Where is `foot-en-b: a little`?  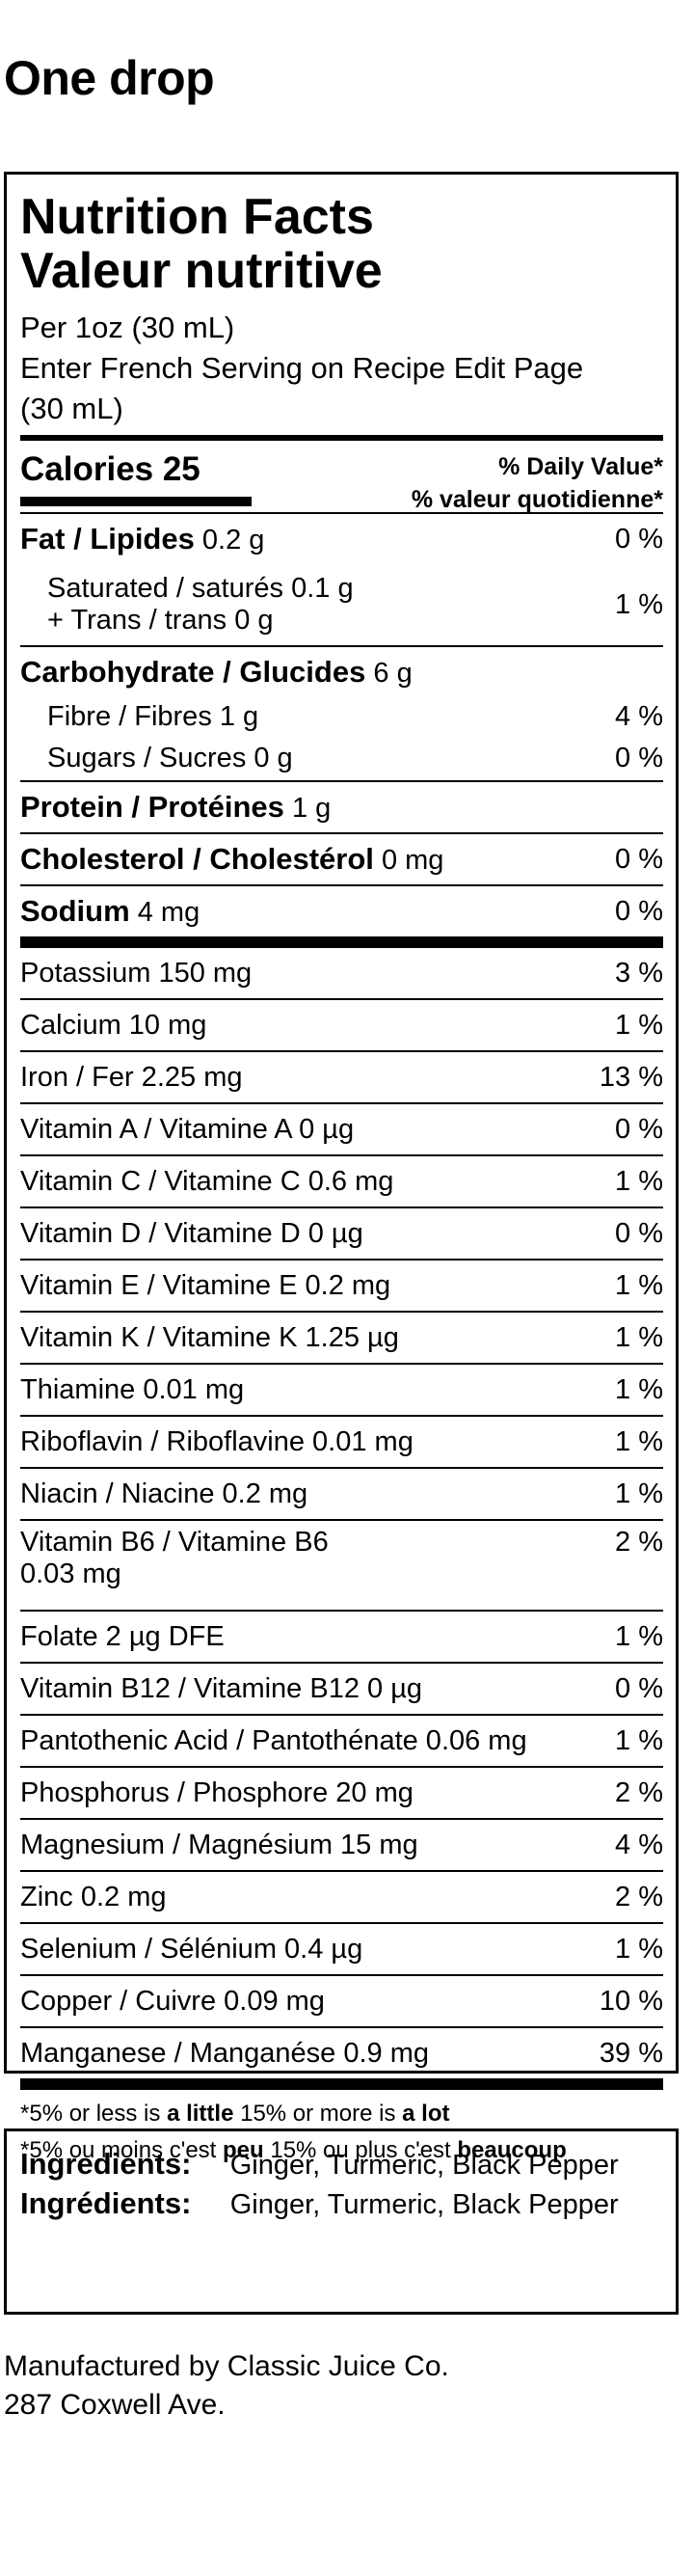
foot-en-b: a little is located at coordinates (200, 2114).